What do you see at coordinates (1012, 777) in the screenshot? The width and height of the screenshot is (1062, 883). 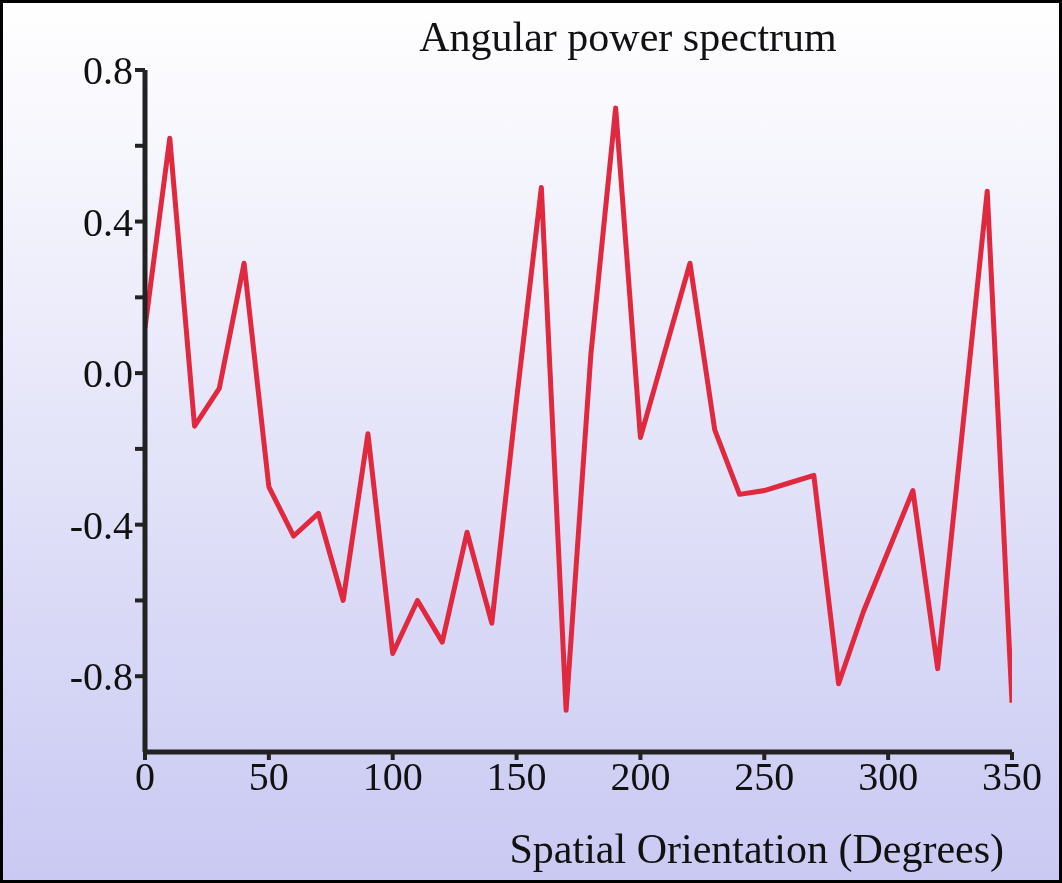 I see `x-tick-label: 350` at bounding box center [1012, 777].